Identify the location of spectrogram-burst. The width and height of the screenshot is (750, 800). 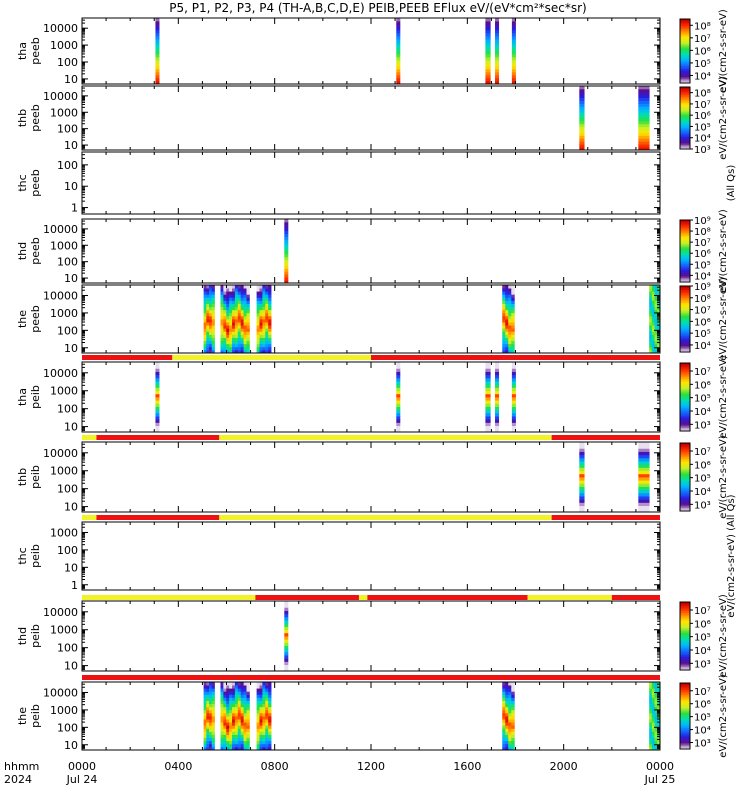
(157, 51).